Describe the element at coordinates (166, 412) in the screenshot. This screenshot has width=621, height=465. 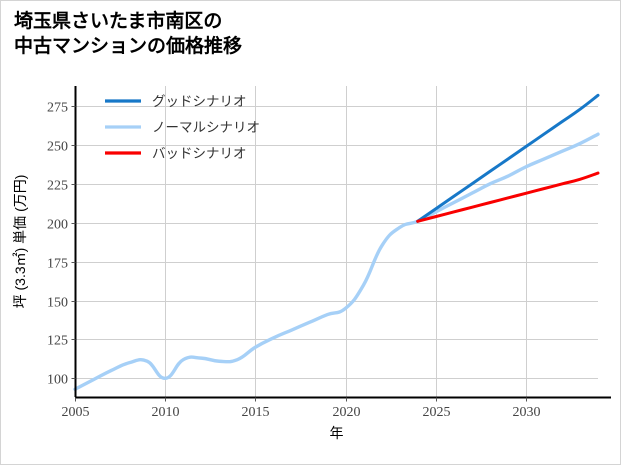
I see `x-tick-label: 2010` at that location.